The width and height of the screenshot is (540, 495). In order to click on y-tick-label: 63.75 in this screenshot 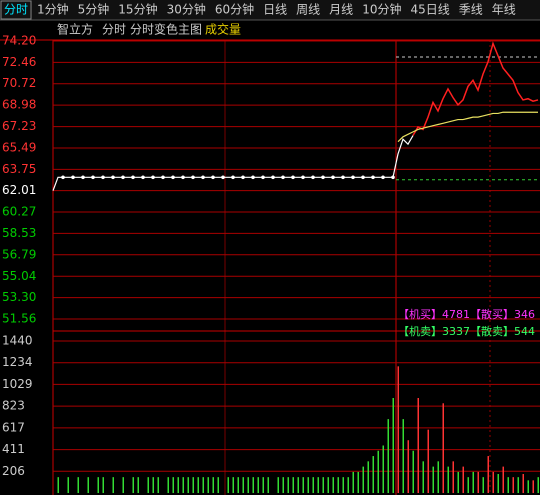, I will do `click(19, 169)`.